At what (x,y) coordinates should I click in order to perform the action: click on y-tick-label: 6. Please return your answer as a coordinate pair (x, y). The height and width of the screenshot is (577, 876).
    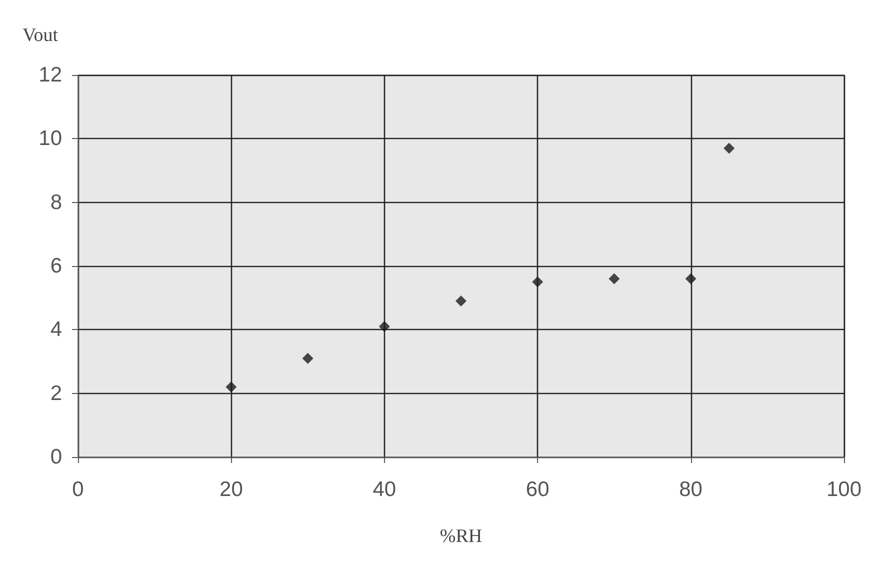
    Looking at the image, I should click on (56, 266).